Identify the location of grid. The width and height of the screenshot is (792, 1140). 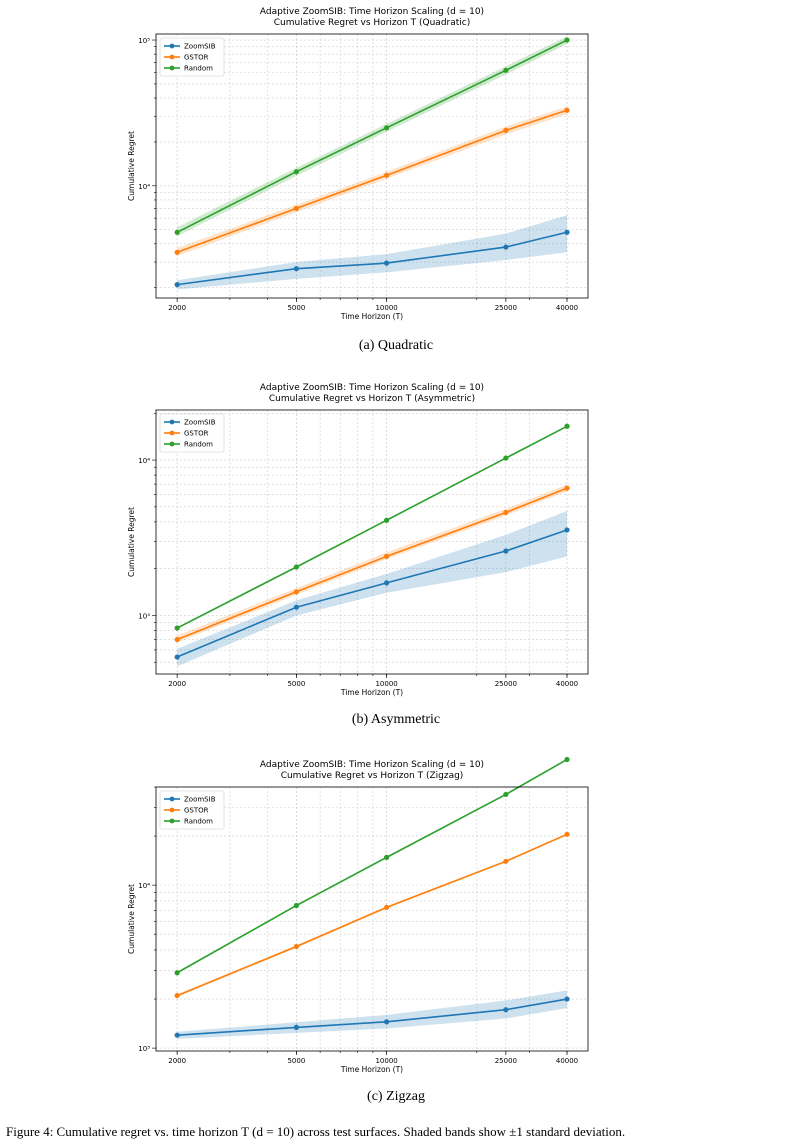
(372, 542).